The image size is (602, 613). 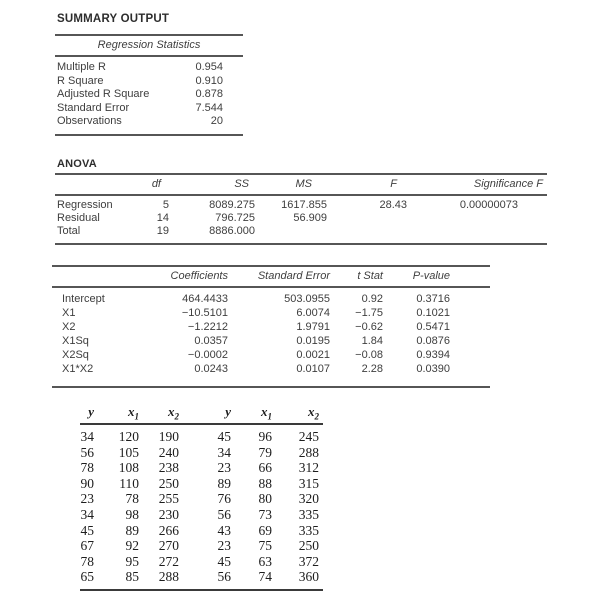 What do you see at coordinates (265, 436) in the screenshot?
I see `data-cell: 96` at bounding box center [265, 436].